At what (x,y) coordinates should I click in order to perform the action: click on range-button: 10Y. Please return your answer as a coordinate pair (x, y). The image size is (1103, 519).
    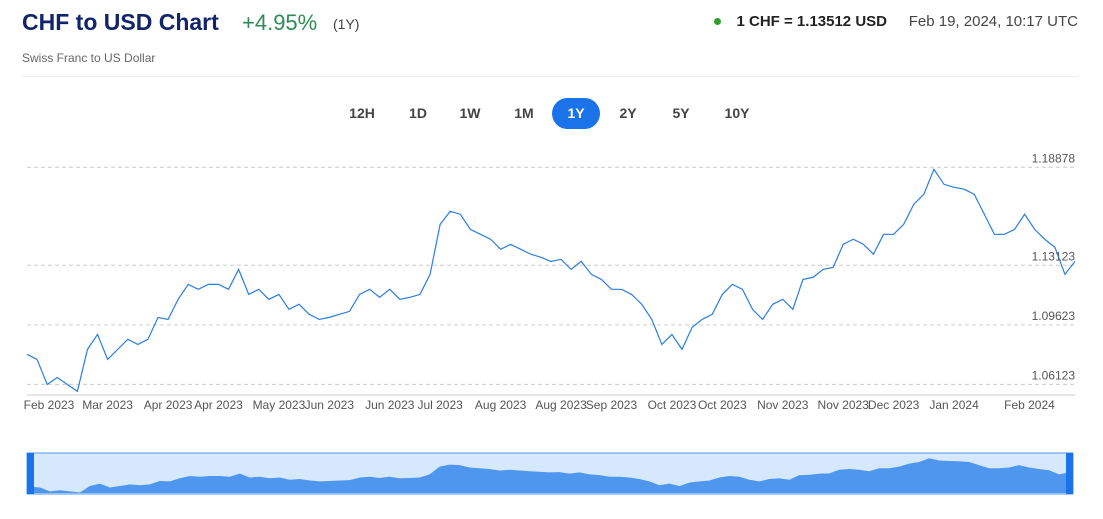
    Looking at the image, I should click on (737, 113).